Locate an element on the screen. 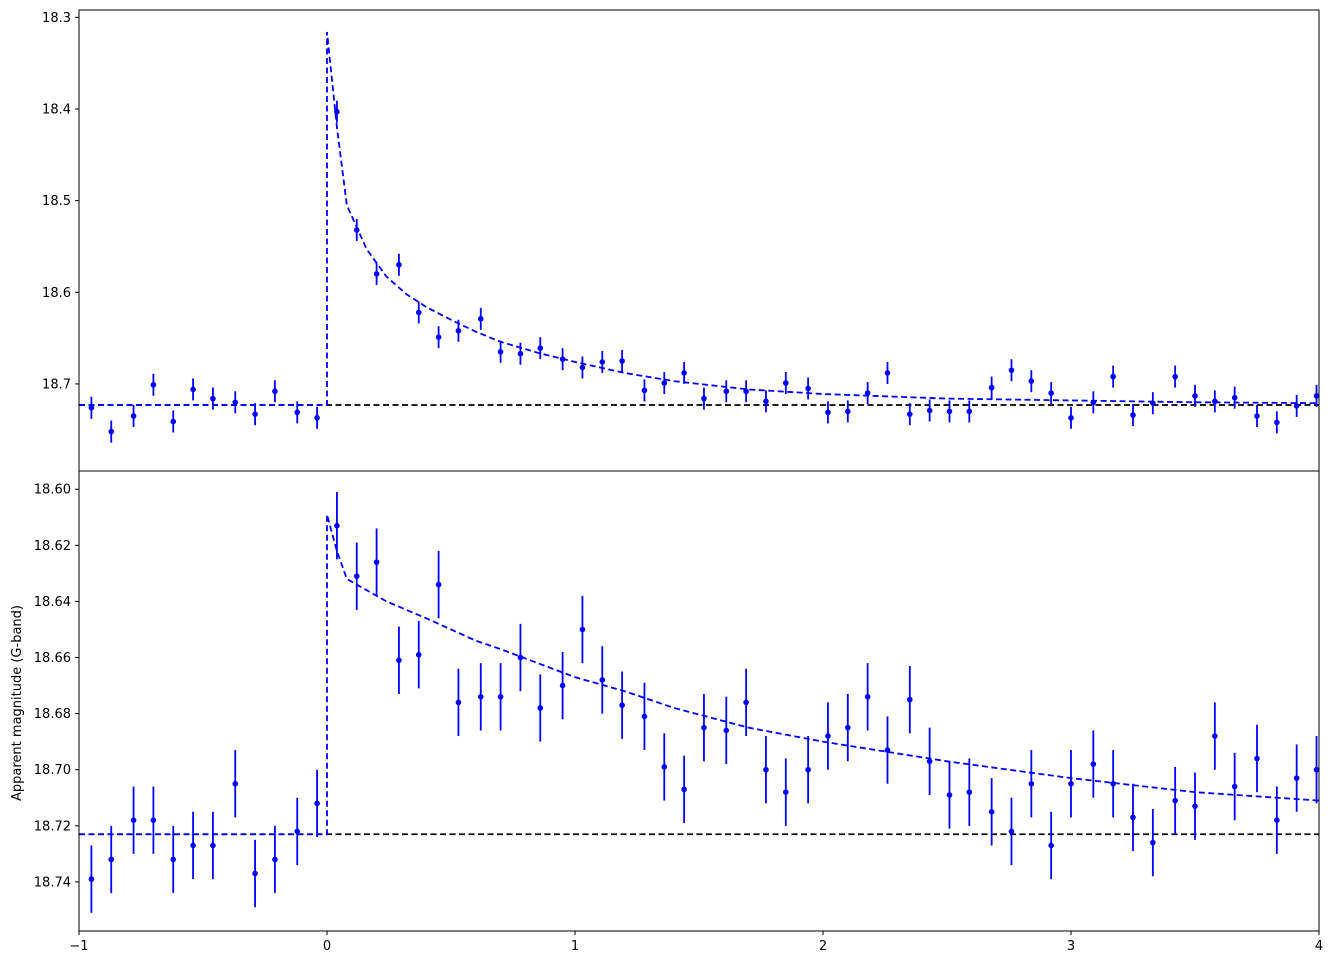  y-tick-label: 18.62 is located at coordinates (52, 546).